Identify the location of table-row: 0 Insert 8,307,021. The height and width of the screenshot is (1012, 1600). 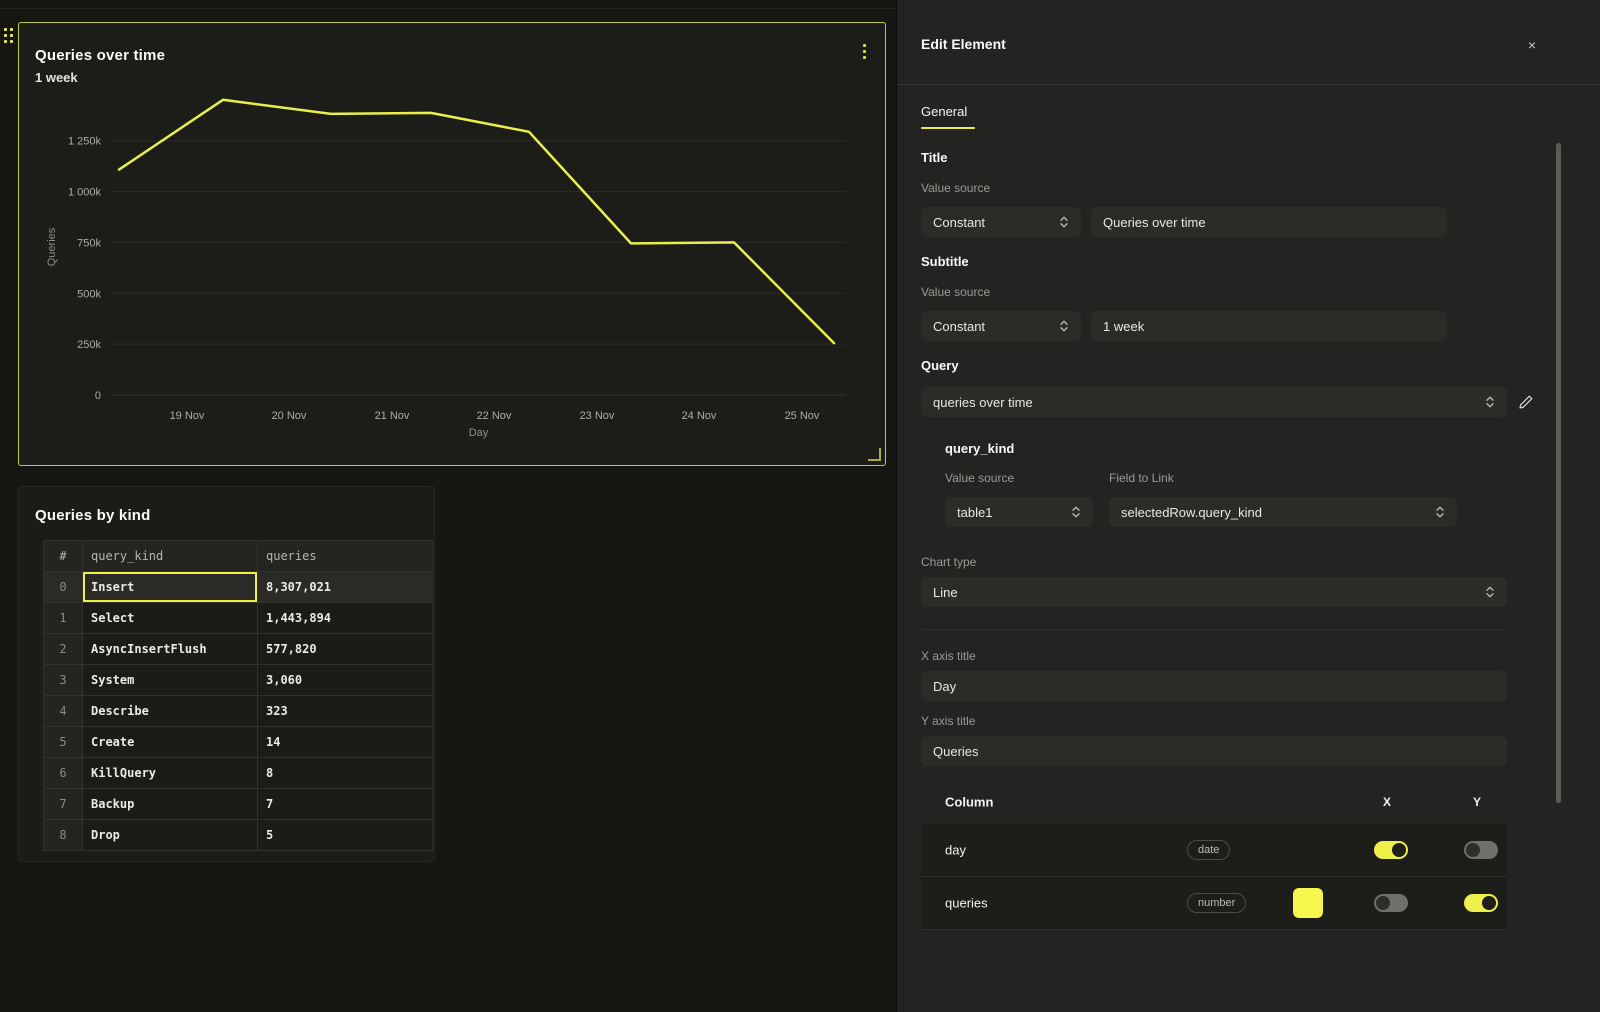
(238, 587).